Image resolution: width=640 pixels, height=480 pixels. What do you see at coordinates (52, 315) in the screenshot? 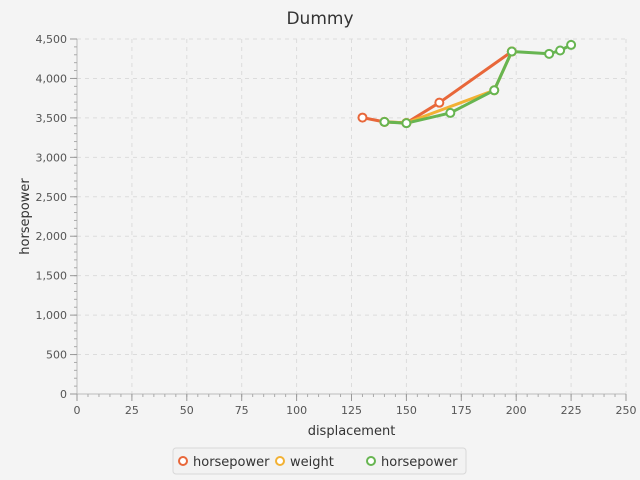
I see `y-tick-label: 1,000` at bounding box center [52, 315].